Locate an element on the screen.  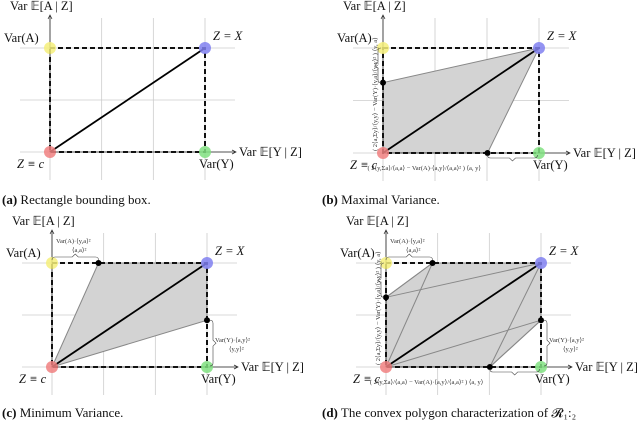
caption-a: (a) Rectangle bounding box. is located at coordinates (76, 200).